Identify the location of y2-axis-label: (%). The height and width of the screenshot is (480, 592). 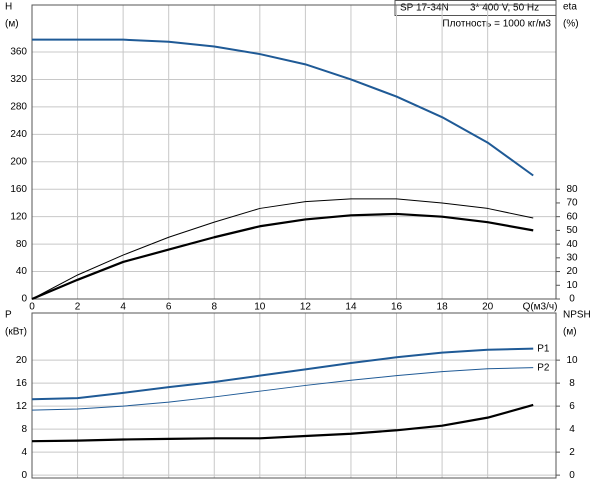
(571, 24).